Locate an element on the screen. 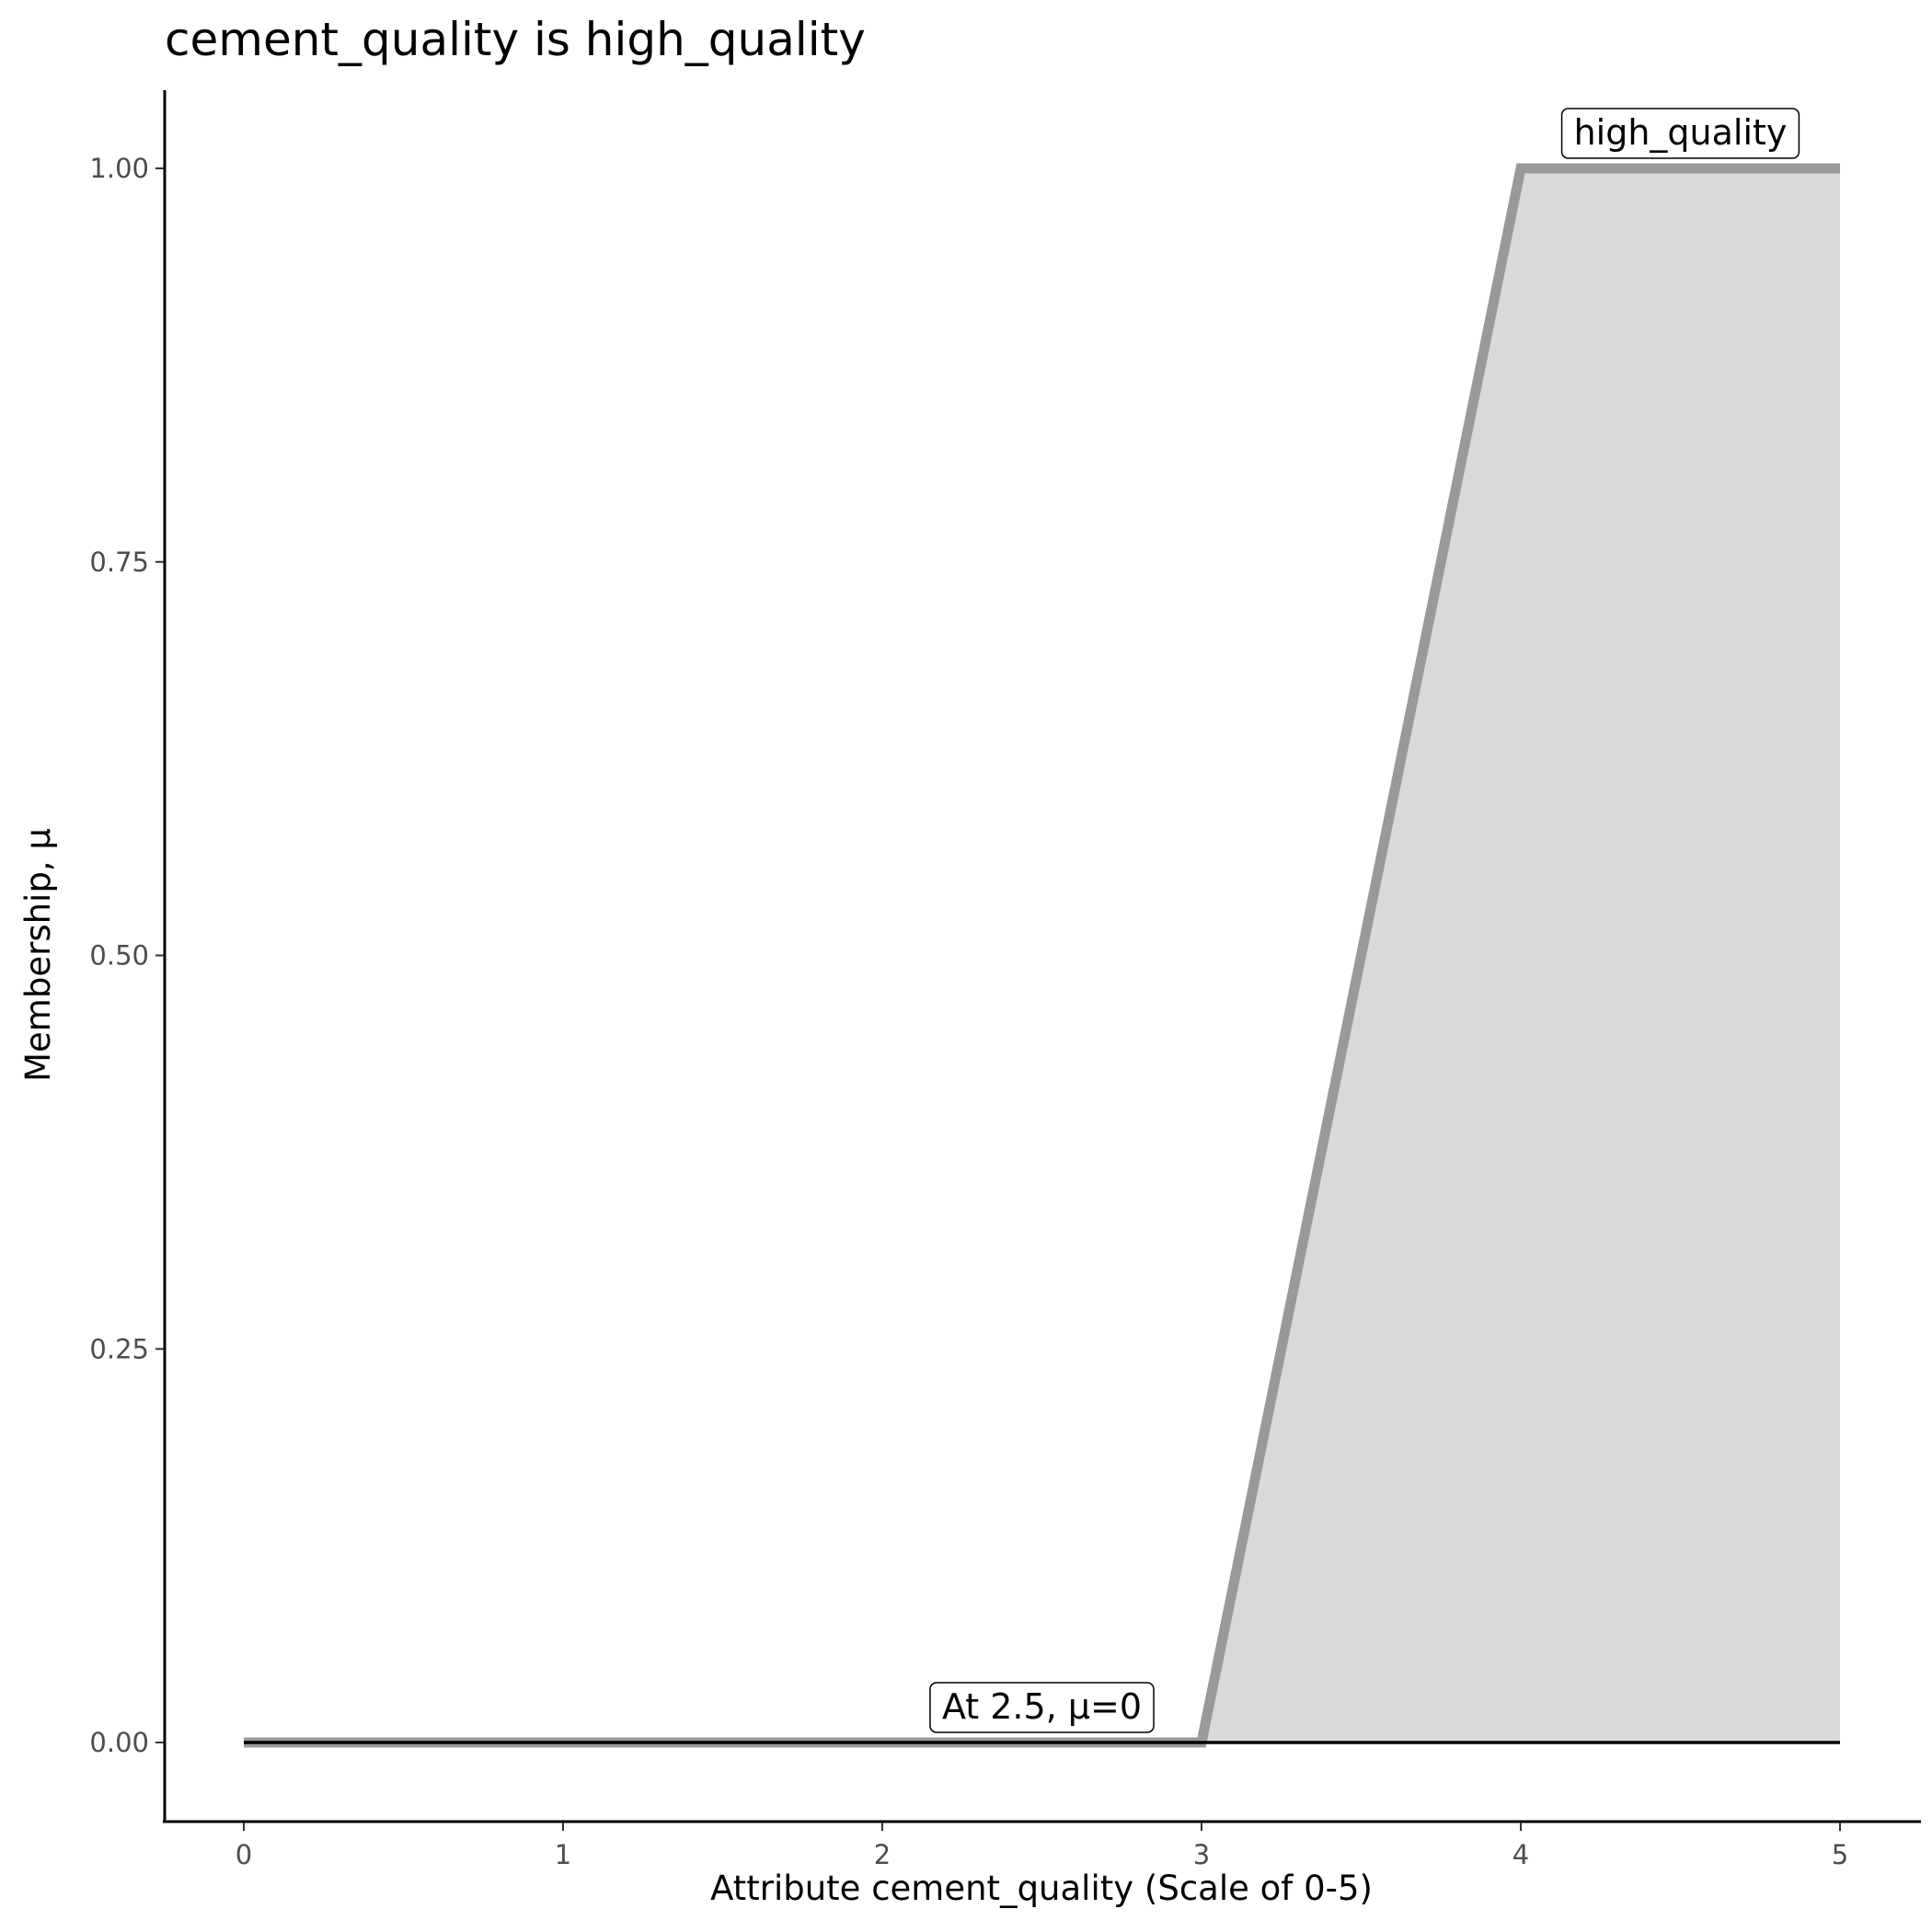 The image size is (1932, 1932). x-tick-label: 0 is located at coordinates (244, 1854).